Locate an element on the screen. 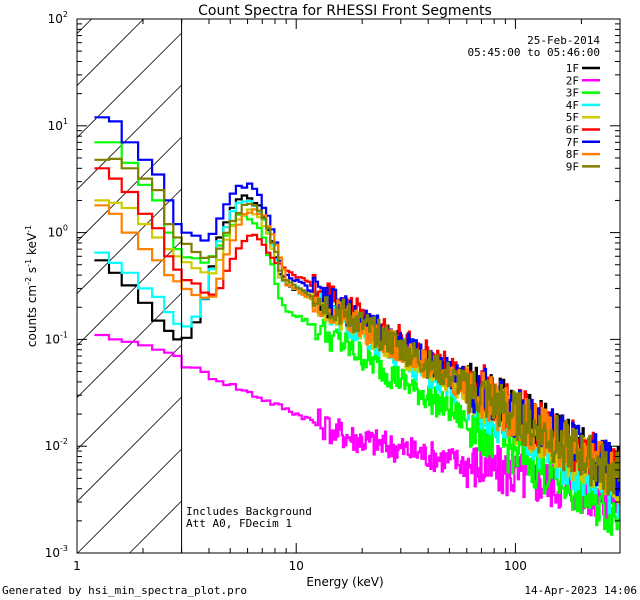  time-range-label: 05:45:00 to 05:46:00 is located at coordinates (534, 52).